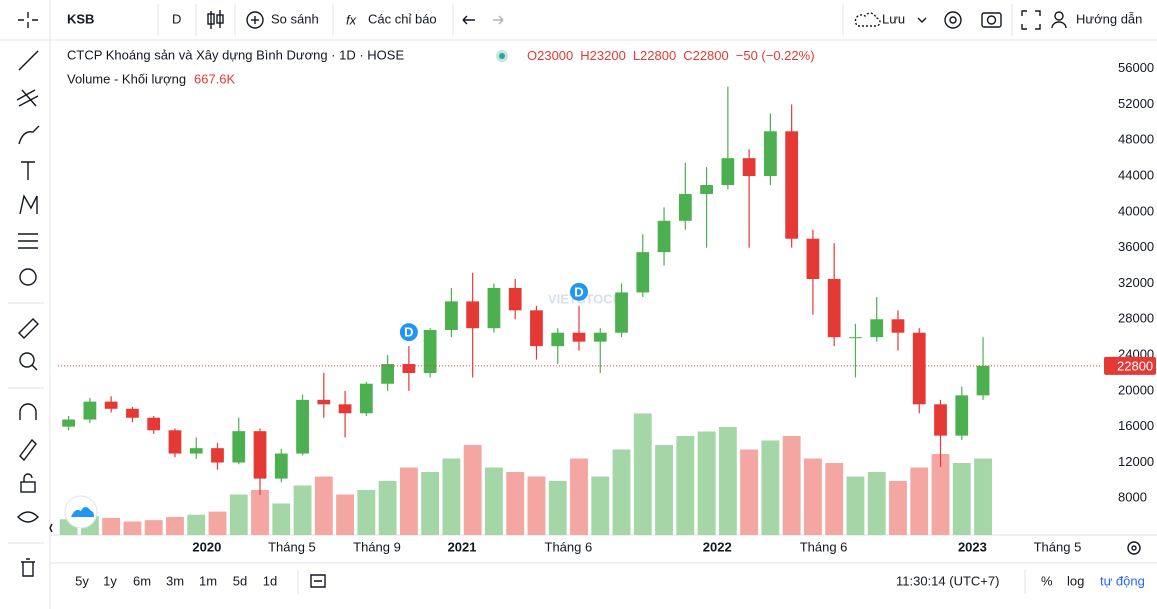 This screenshot has width=1157, height=609. What do you see at coordinates (28, 483) in the screenshot?
I see `lock-tool` at bounding box center [28, 483].